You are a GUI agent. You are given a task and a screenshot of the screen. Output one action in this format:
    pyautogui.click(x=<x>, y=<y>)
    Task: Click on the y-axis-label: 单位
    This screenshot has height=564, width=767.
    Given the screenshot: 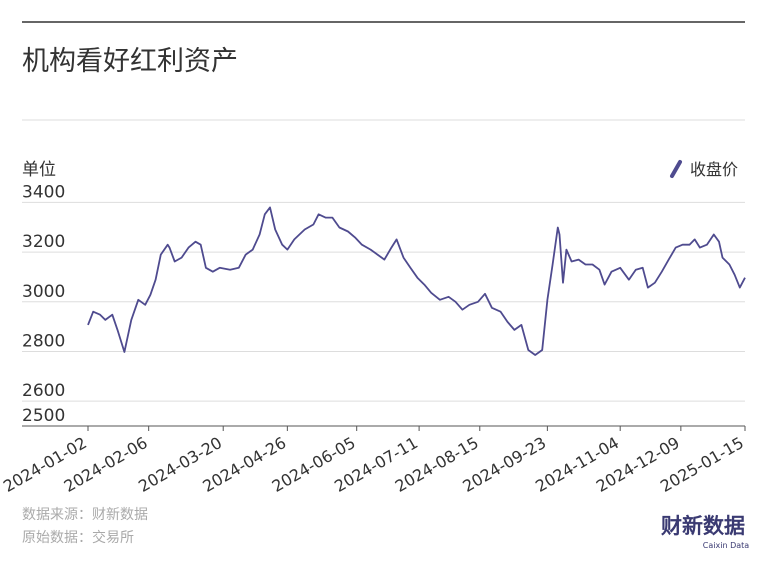 What is the action you would take?
    pyautogui.click(x=39, y=170)
    